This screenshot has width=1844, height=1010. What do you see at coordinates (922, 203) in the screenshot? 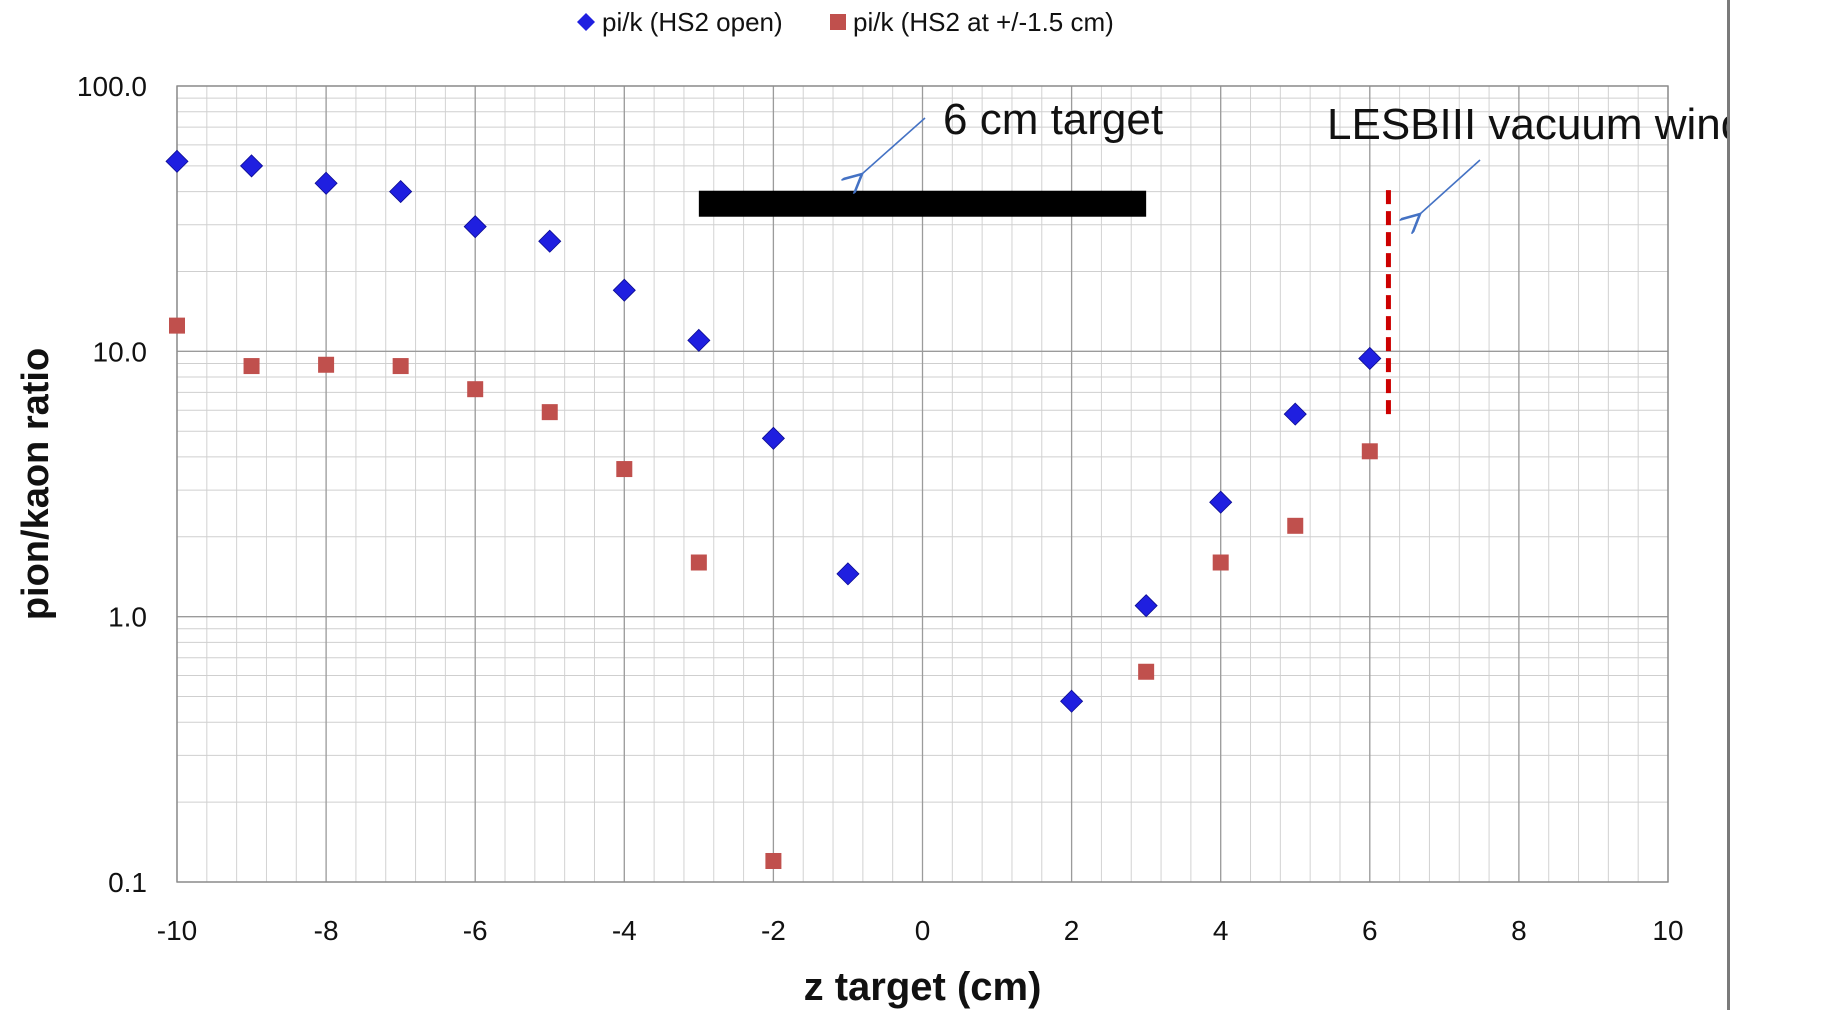
I see `target-bar` at bounding box center [922, 203].